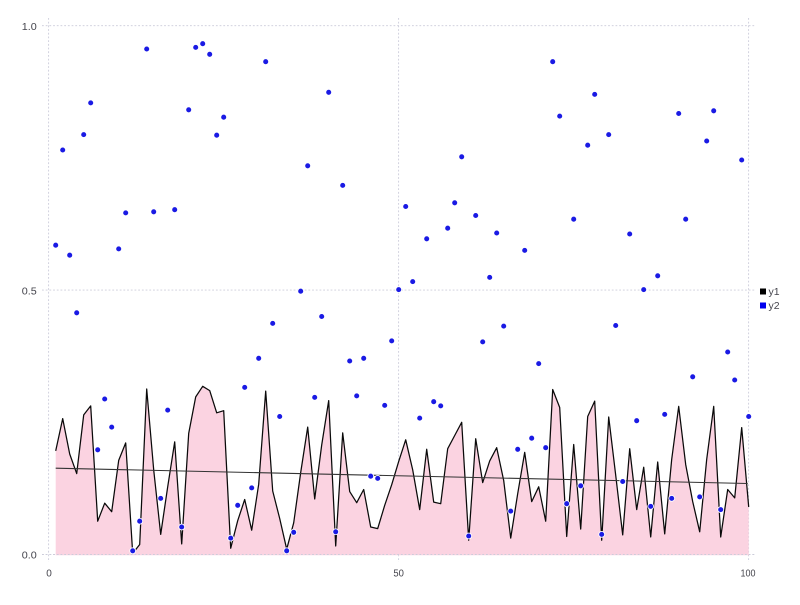 The height and width of the screenshot is (605, 800). What do you see at coordinates (748, 574) in the screenshot?
I see `svg-text: 100` at bounding box center [748, 574].